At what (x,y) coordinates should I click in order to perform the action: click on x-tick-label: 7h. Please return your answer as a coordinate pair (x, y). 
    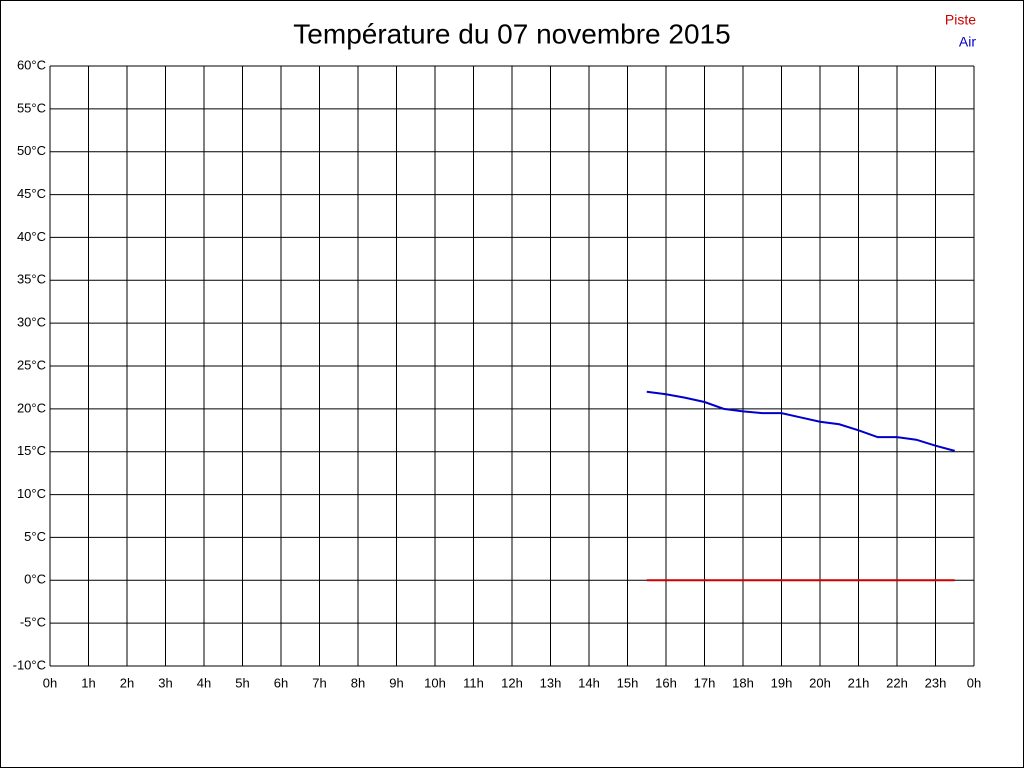
    Looking at the image, I should click on (319, 682).